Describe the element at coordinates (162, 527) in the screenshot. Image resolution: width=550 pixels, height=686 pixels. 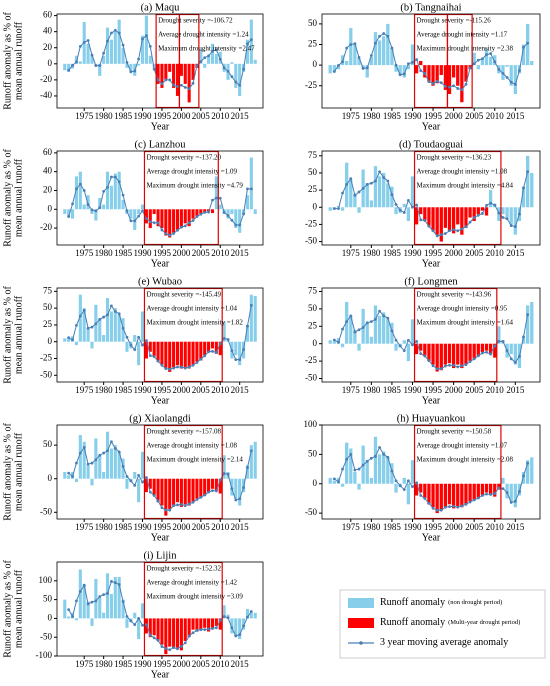
I see `x-tick-label: 1995` at that location.